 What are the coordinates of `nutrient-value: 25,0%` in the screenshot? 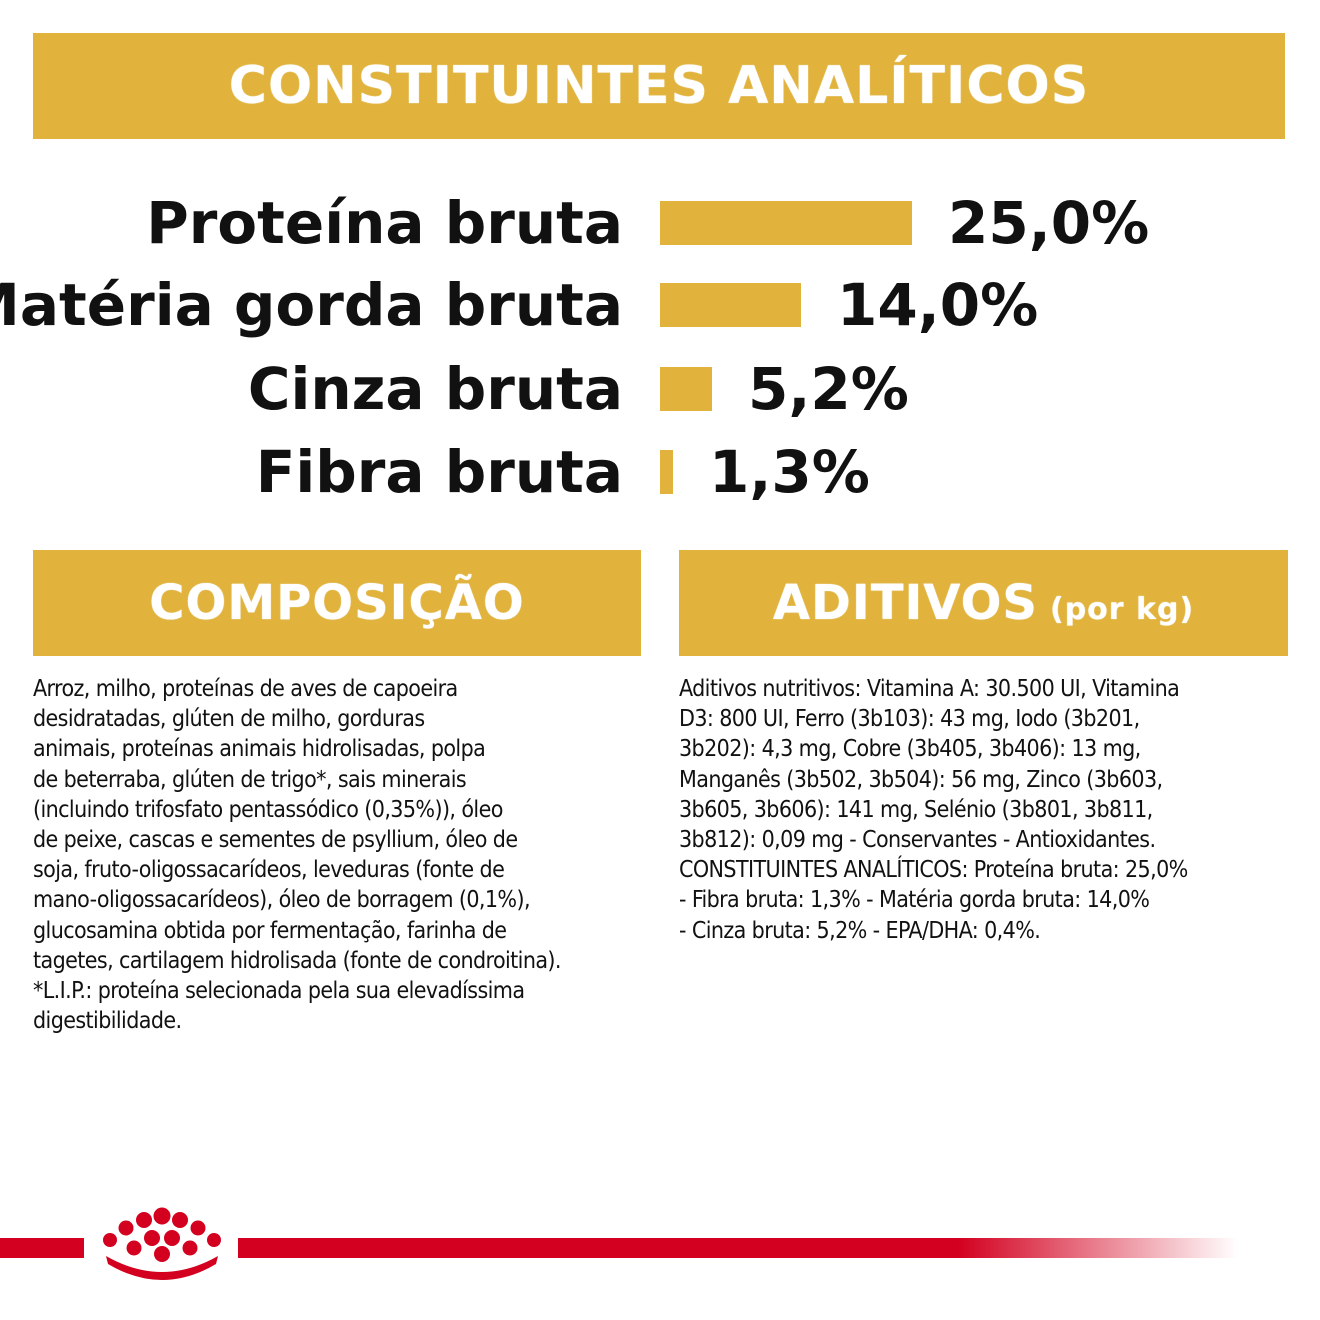 It's located at (1049, 223).